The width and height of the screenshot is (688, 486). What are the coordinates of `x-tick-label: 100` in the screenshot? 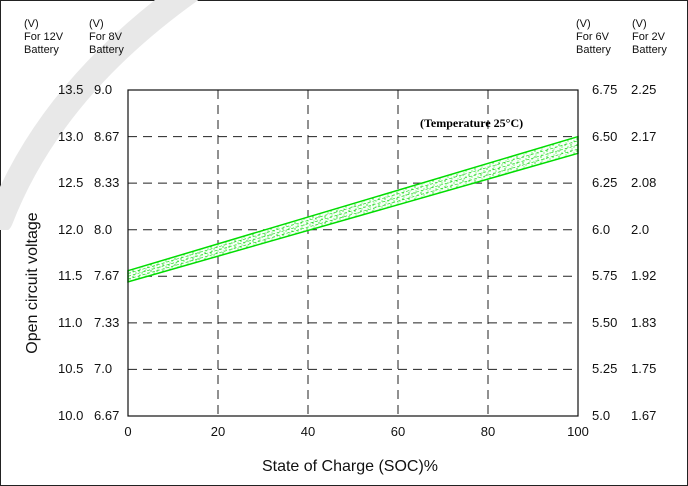 It's located at (578, 431).